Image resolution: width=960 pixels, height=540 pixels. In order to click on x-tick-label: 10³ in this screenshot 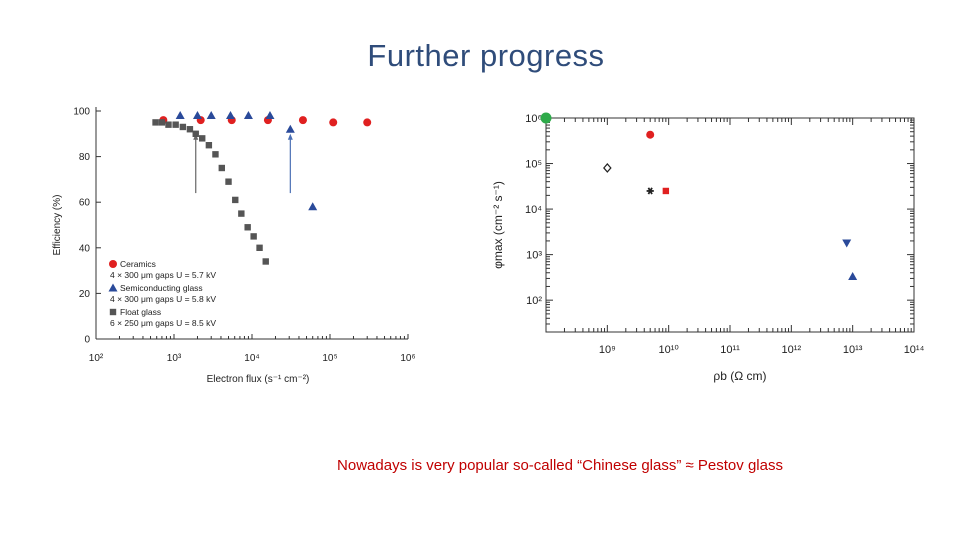, I will do `click(174, 358)`.